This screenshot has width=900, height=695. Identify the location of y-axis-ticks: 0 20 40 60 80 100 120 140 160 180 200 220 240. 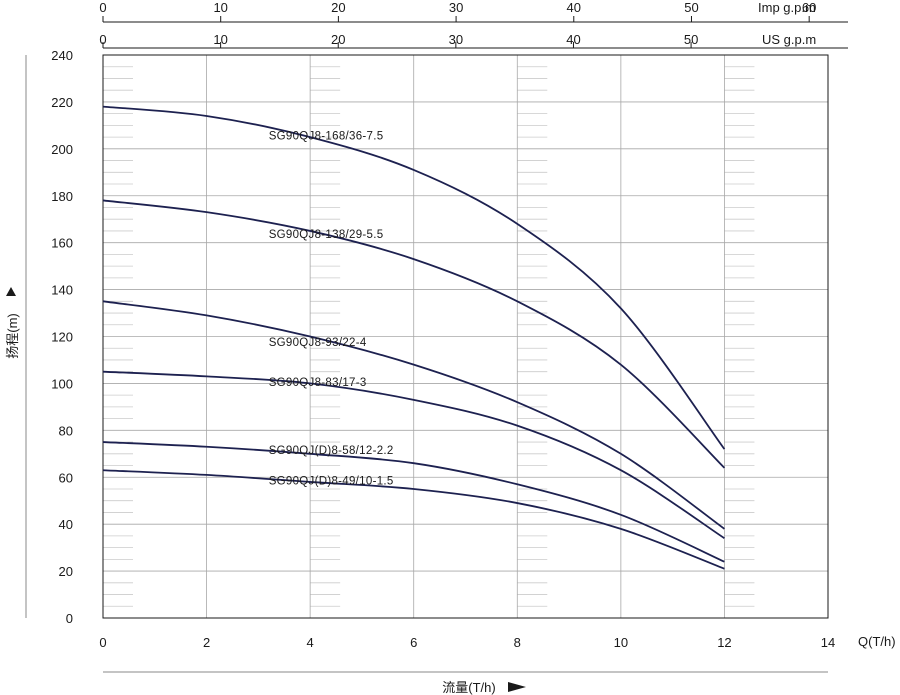
(62, 337).